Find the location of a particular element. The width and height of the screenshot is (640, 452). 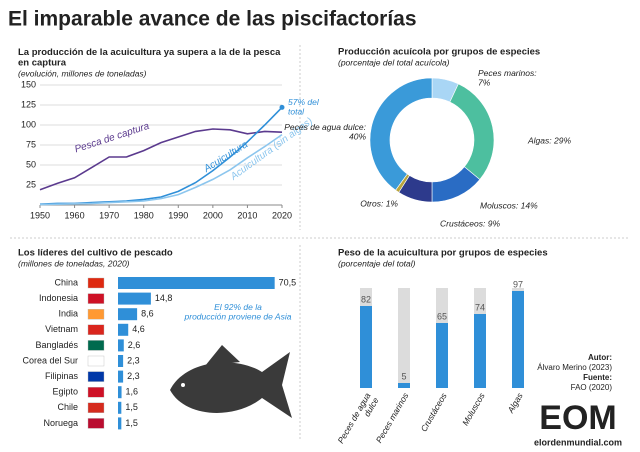

x-tick-label: 1960 is located at coordinates (75, 215).